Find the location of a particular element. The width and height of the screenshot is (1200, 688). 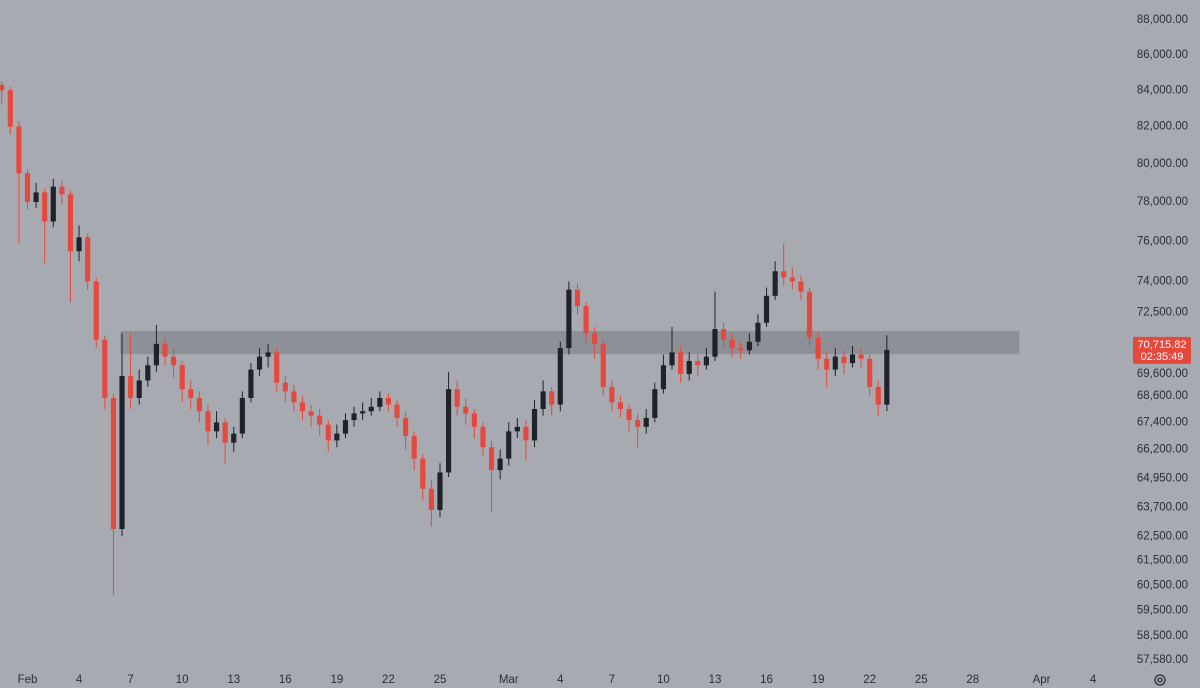

x-tick-label: 16 is located at coordinates (766, 680).